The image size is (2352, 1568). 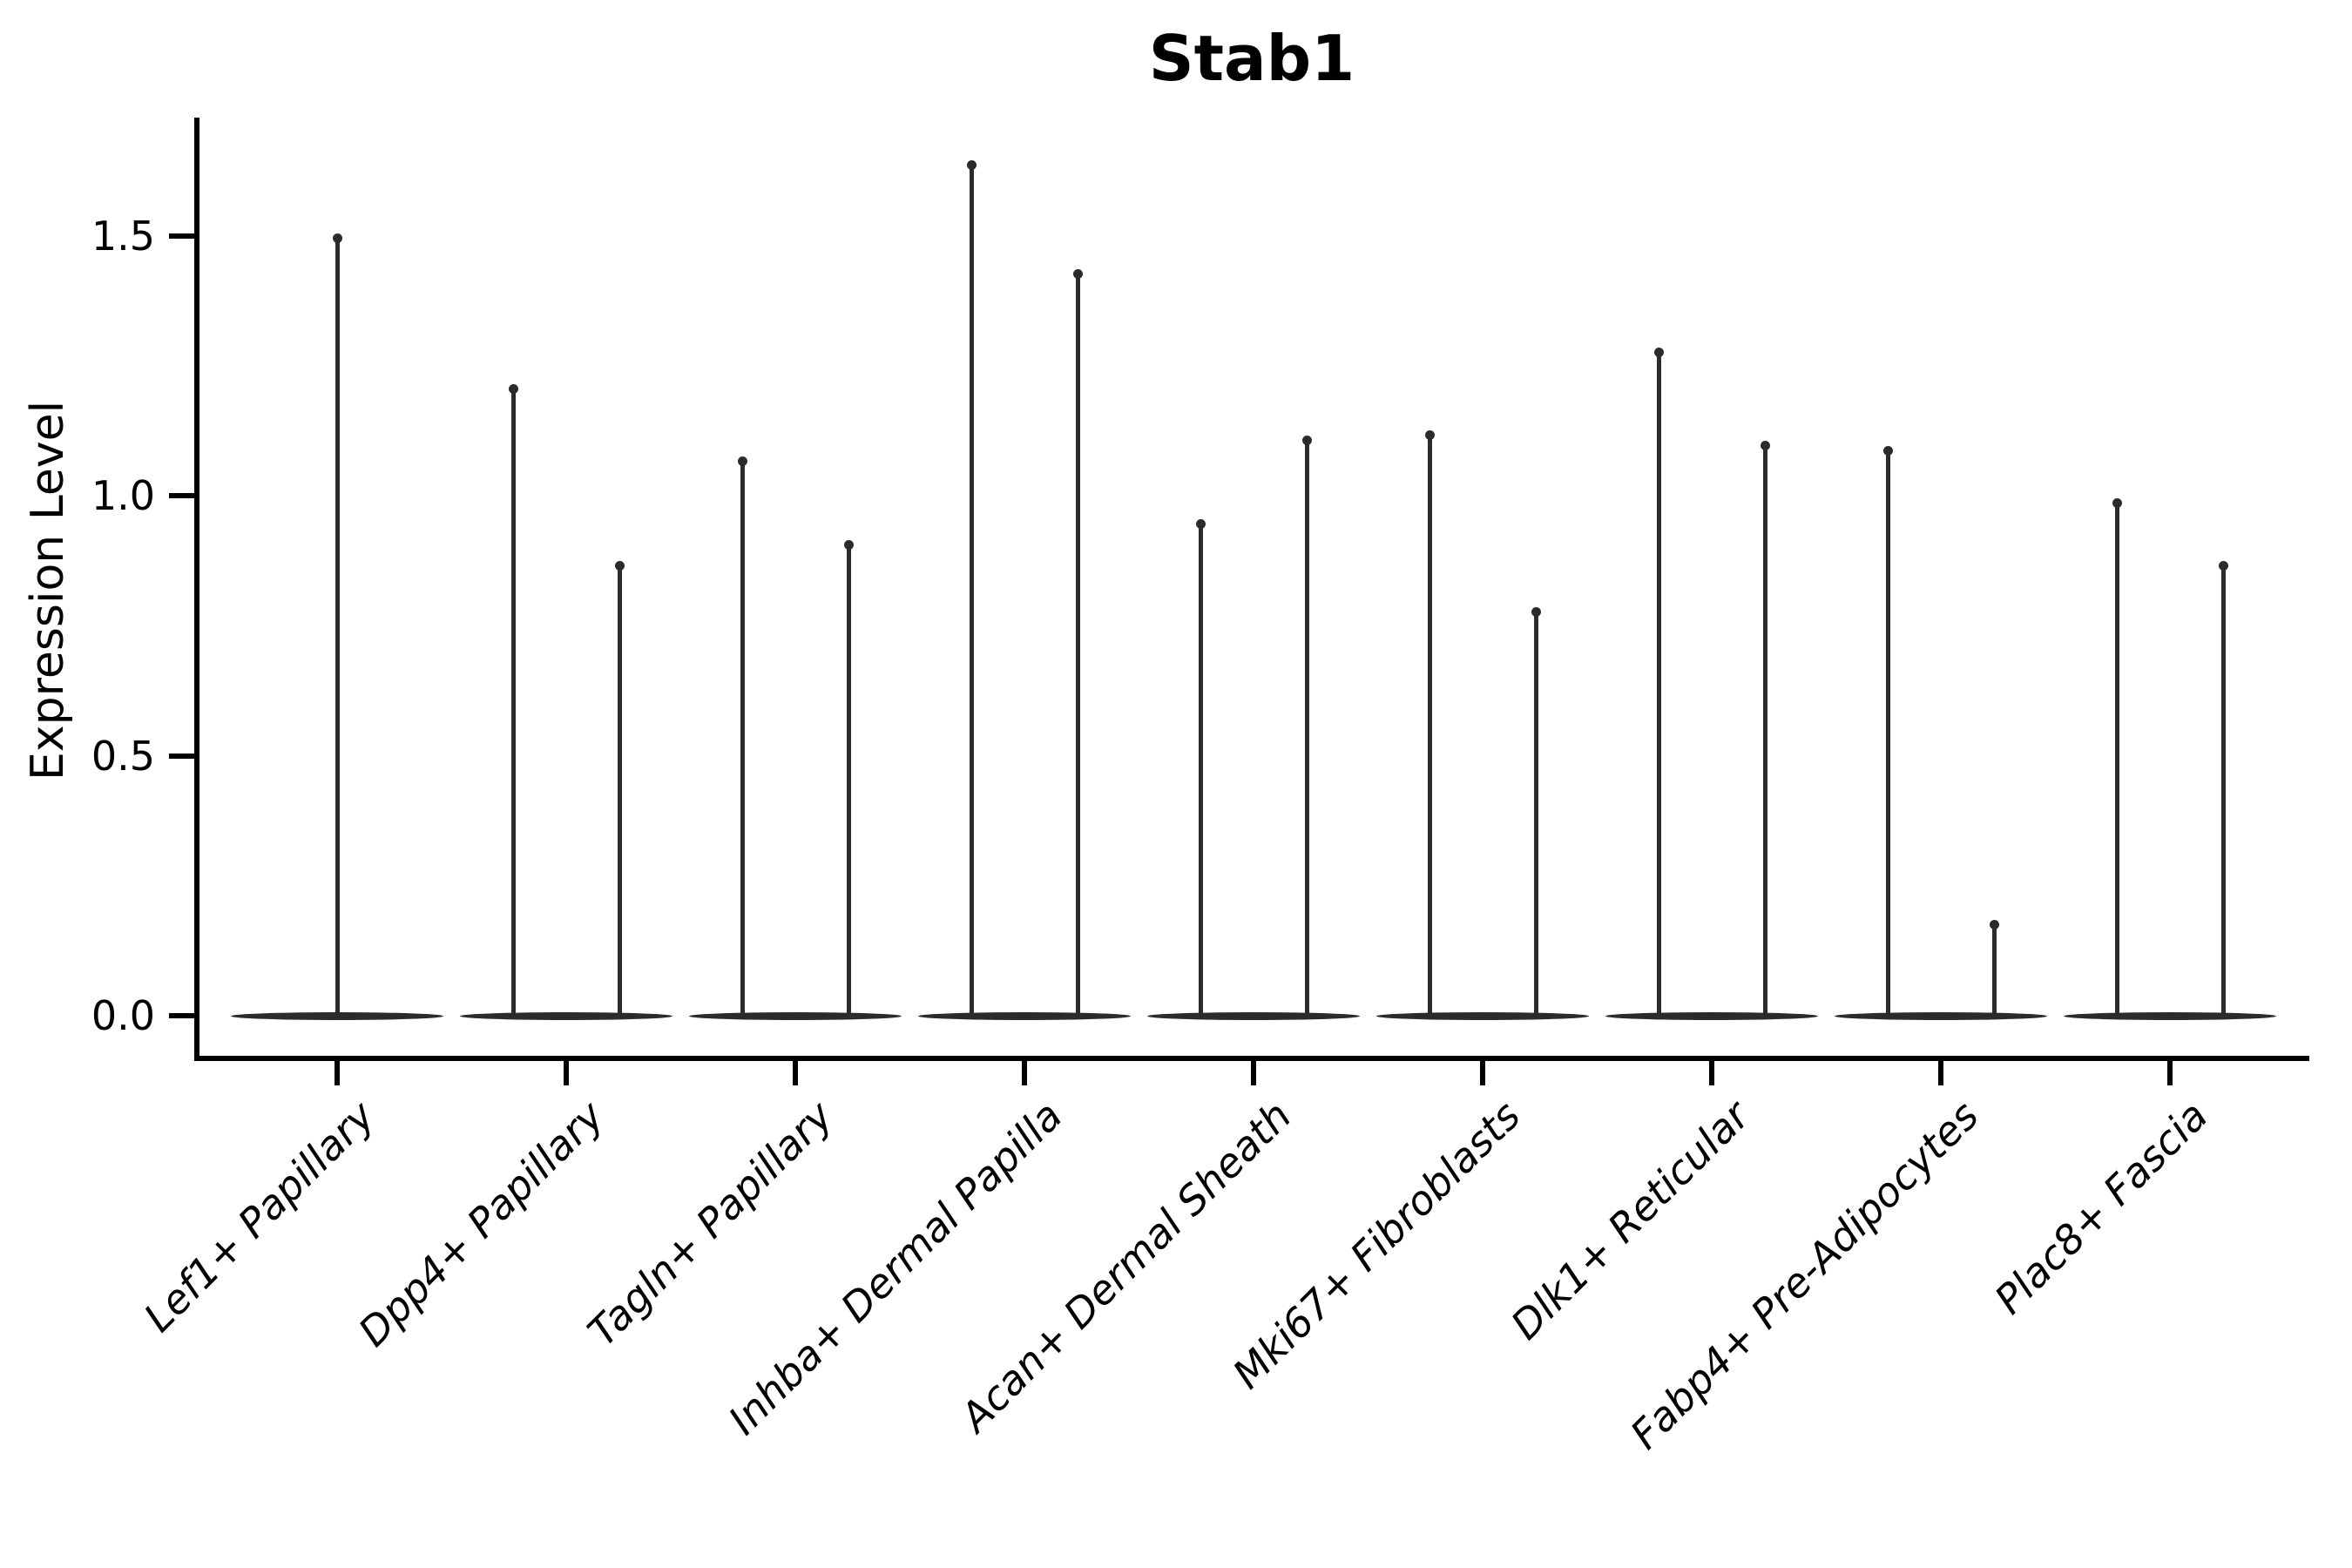 What do you see at coordinates (1251, 58) in the screenshot?
I see `chart-title: Stab1` at bounding box center [1251, 58].